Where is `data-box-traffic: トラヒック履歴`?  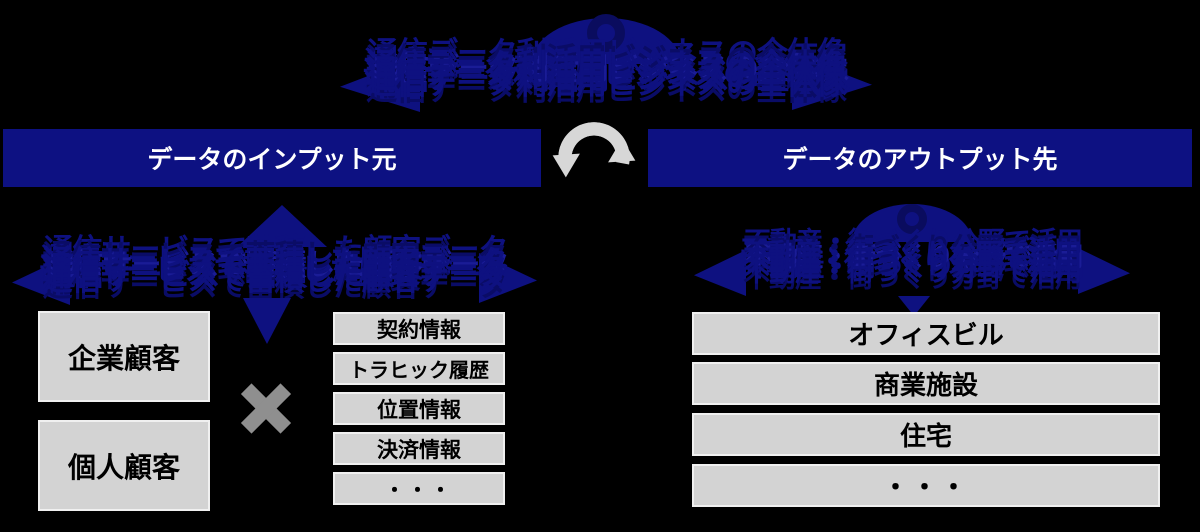 data-box-traffic: トラヒック履歴 is located at coordinates (419, 368).